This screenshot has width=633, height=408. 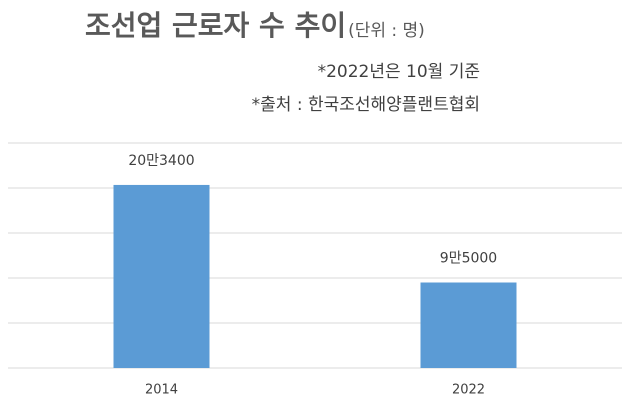 I want to click on value-label: 9만5000, so click(x=468, y=259).